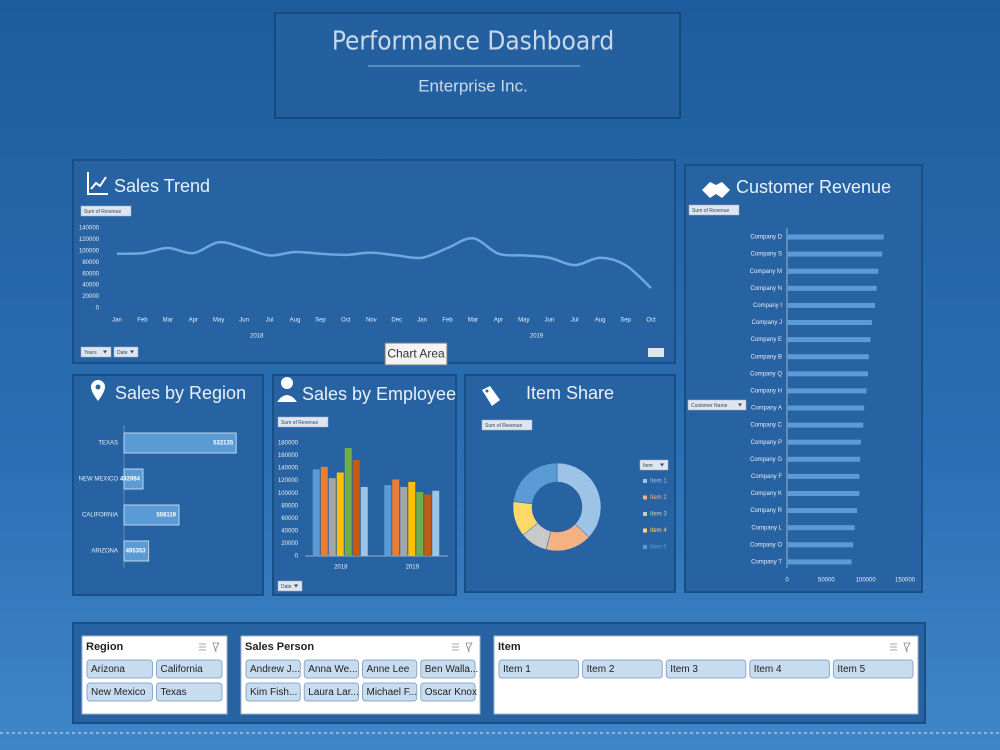  I want to click on category-label: TEXAS, so click(108, 444).